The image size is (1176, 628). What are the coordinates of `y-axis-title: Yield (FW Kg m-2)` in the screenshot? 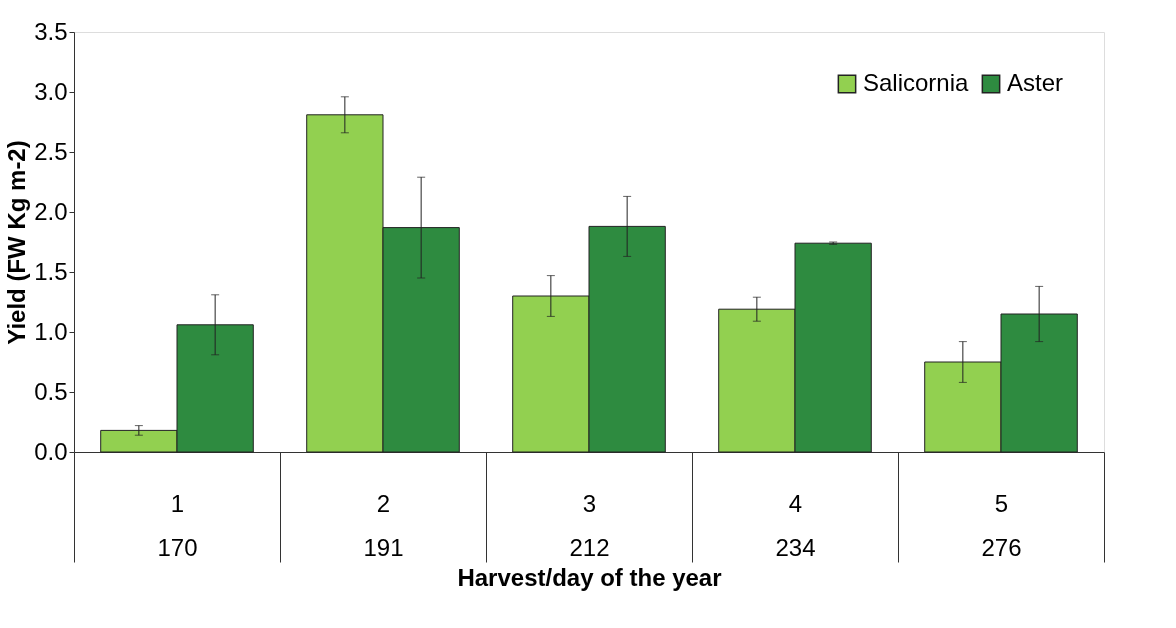 It's located at (17, 242).